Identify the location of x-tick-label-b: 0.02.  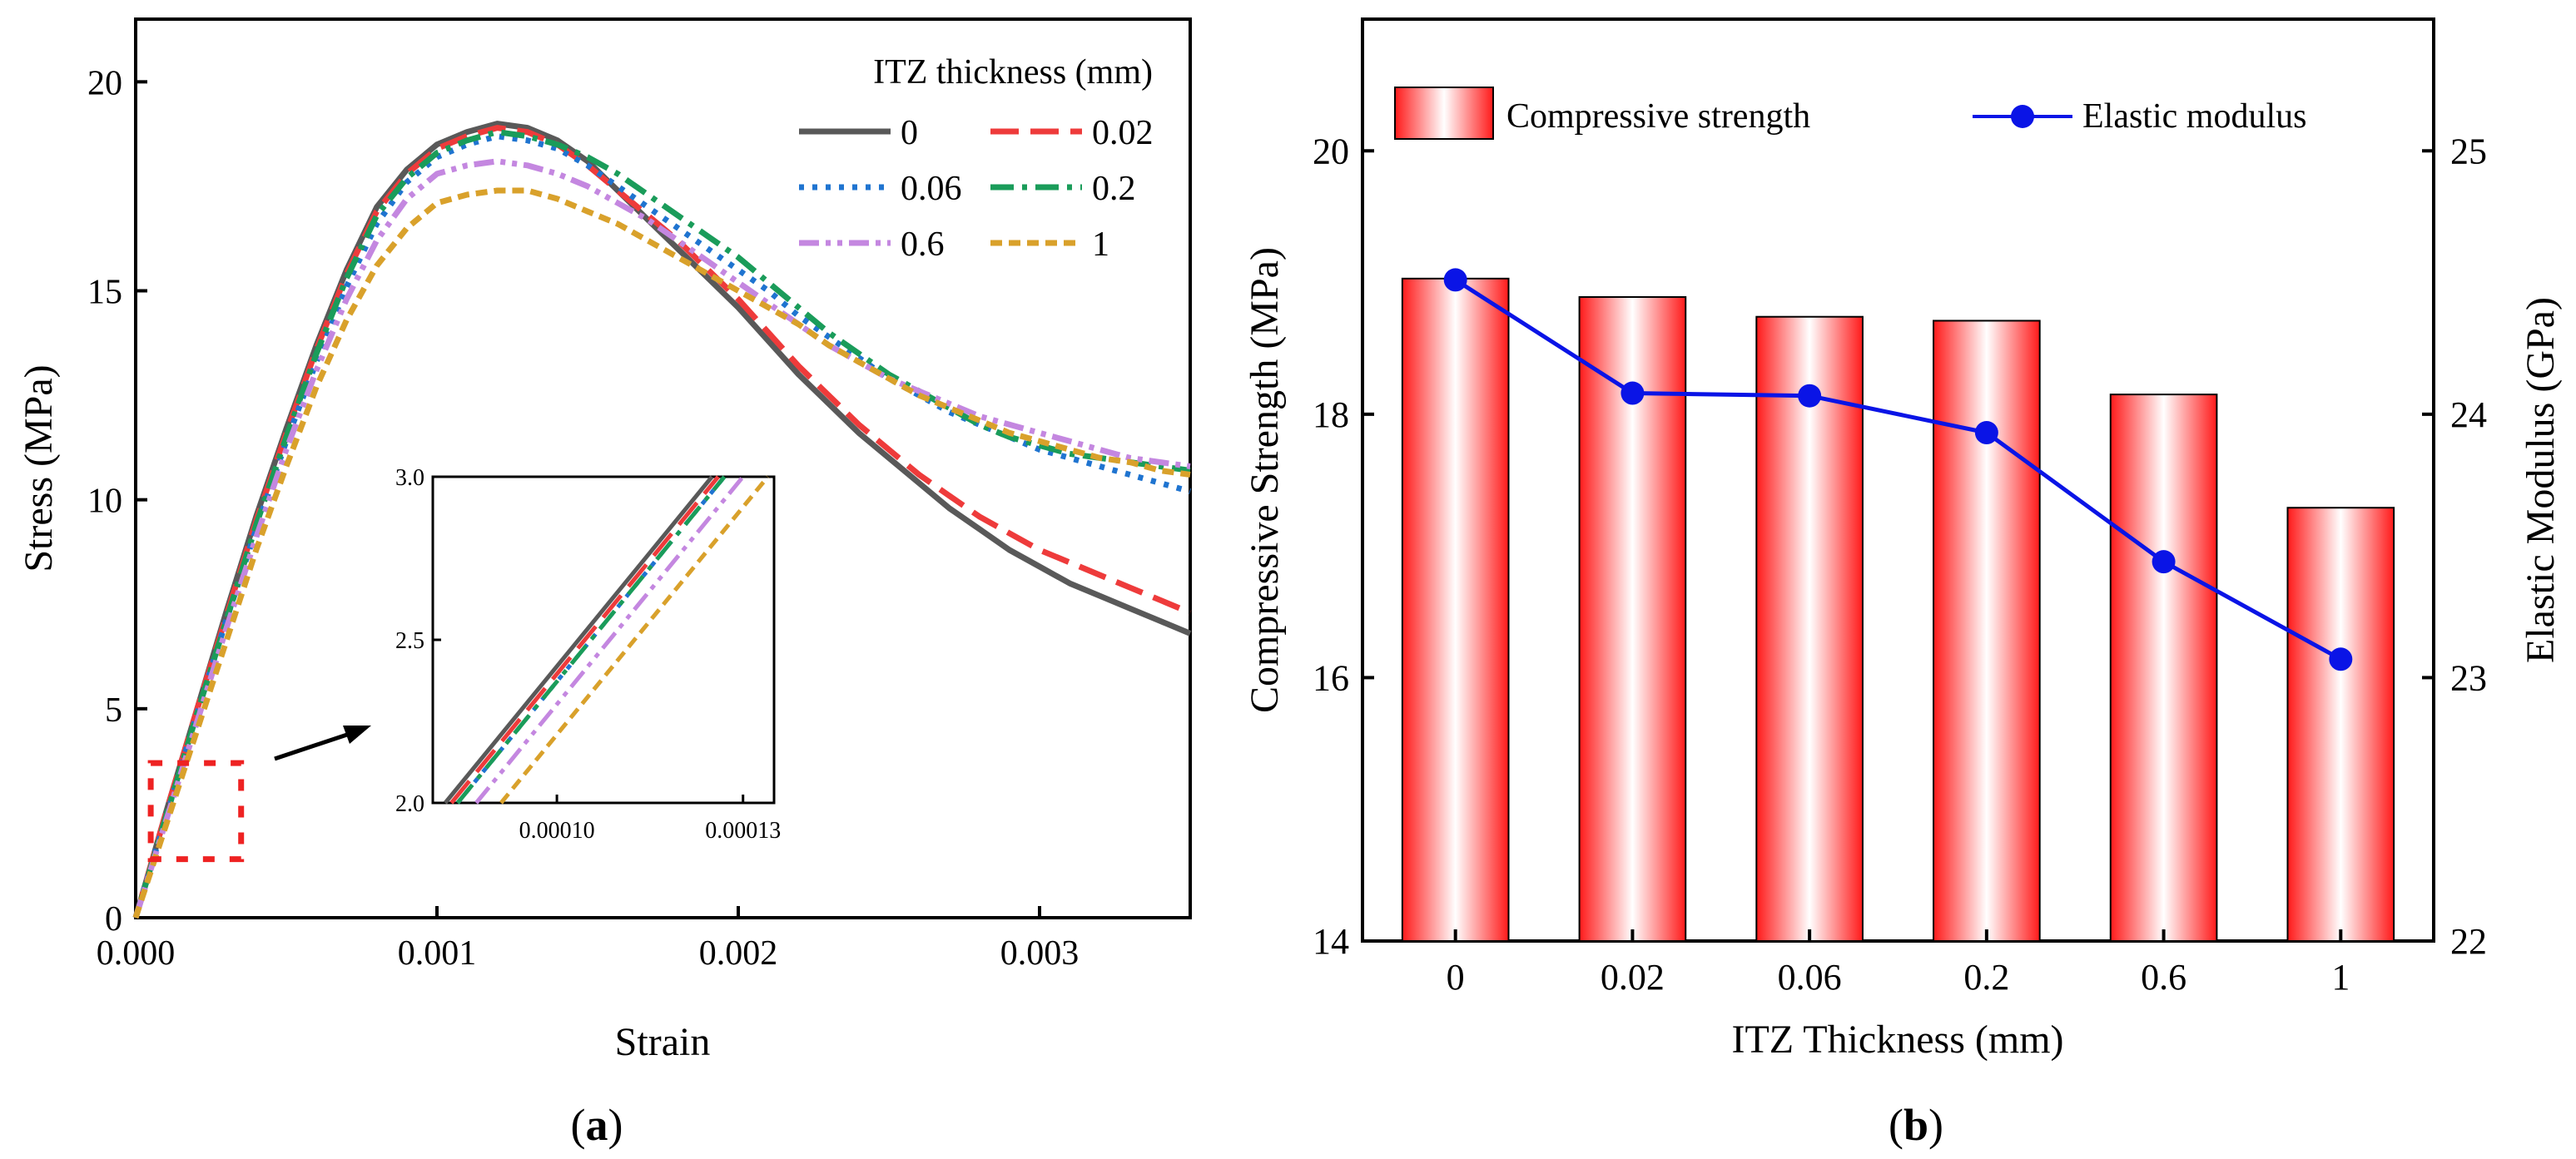
(1633, 977).